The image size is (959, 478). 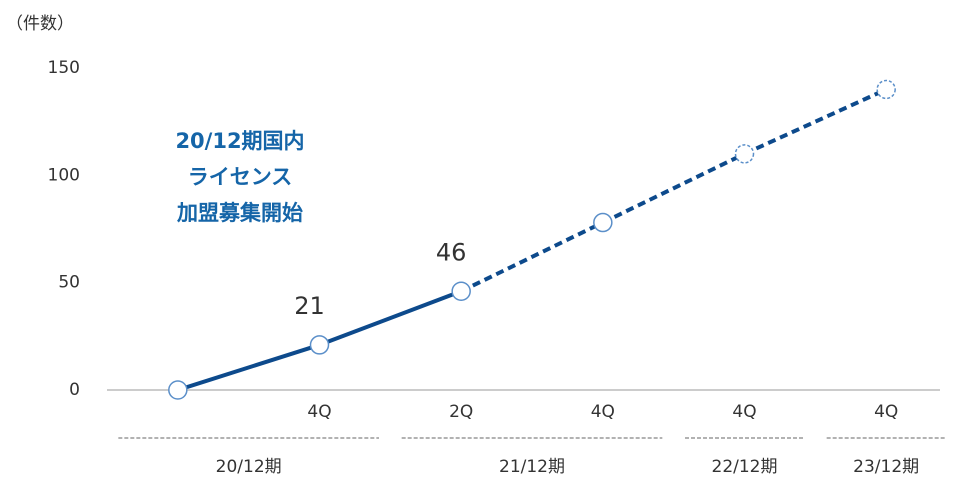 I want to click on value-label: 46, so click(x=451, y=252).